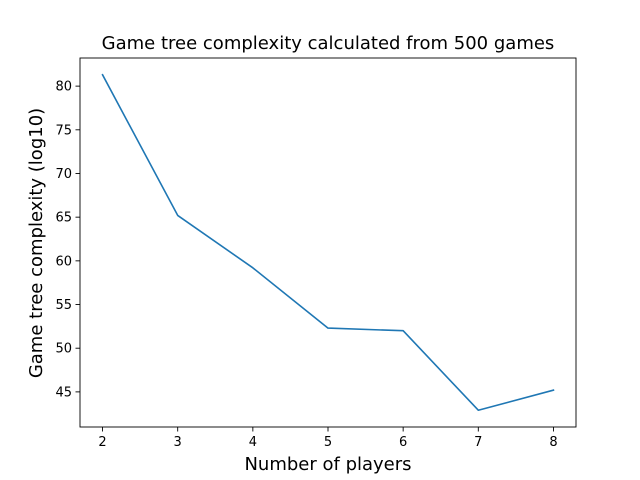 This screenshot has width=640, height=480. I want to click on y-tick-label: 75, so click(63, 130).